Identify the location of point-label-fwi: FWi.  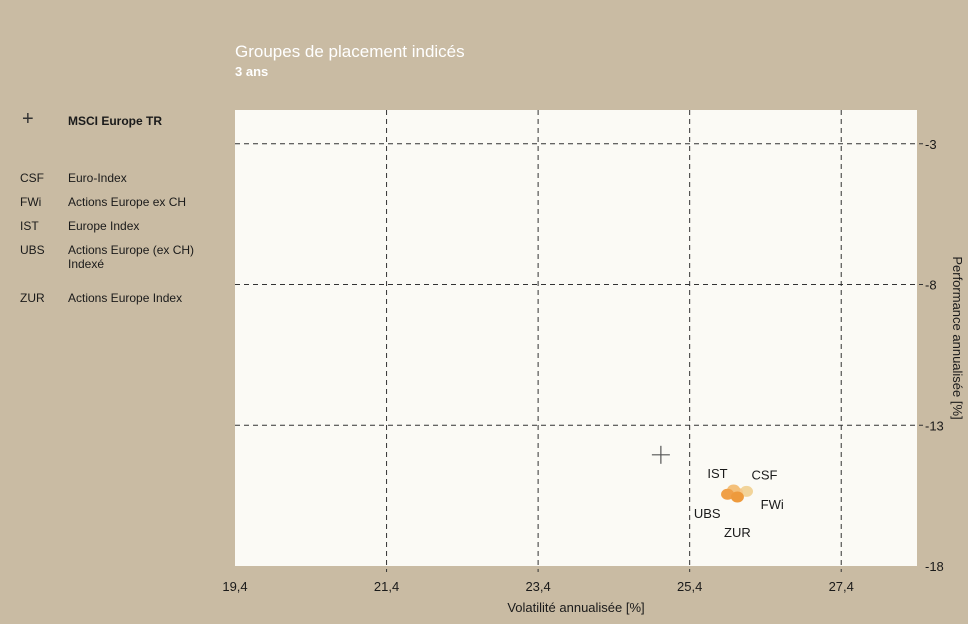
(772, 504).